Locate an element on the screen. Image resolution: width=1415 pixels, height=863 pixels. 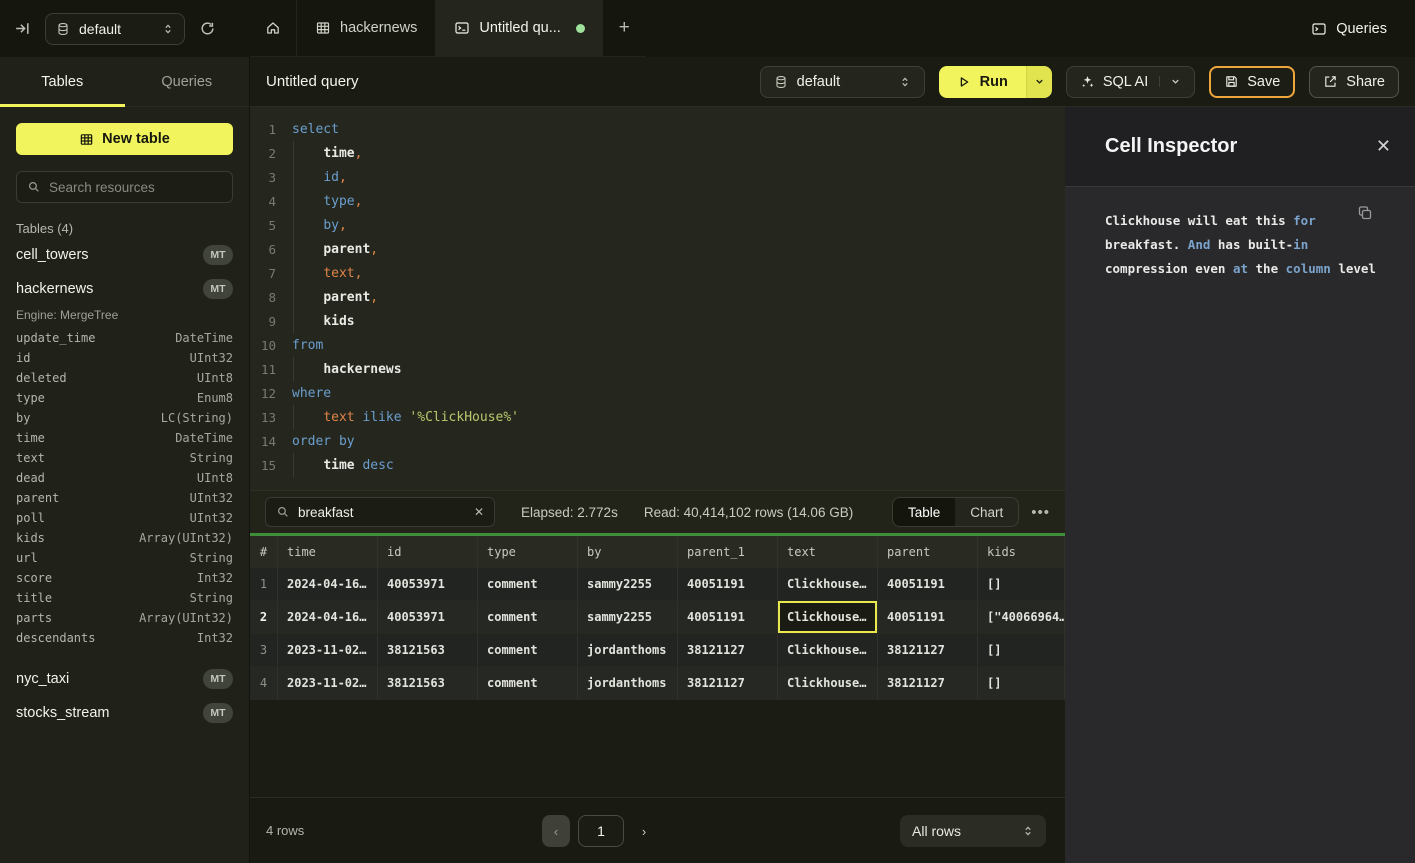
code-line: 5 by, is located at coordinates (657, 225).